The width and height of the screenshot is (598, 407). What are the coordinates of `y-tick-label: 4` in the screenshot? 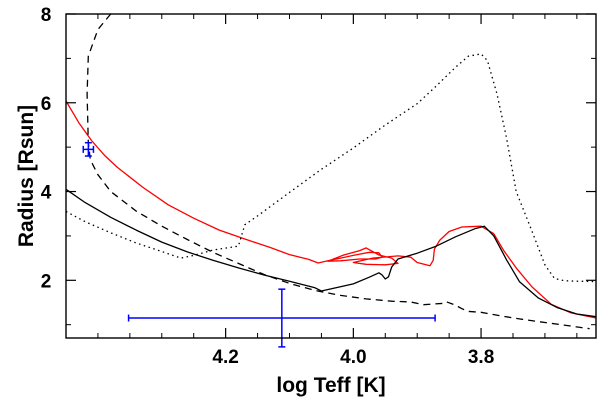 It's located at (46, 193).